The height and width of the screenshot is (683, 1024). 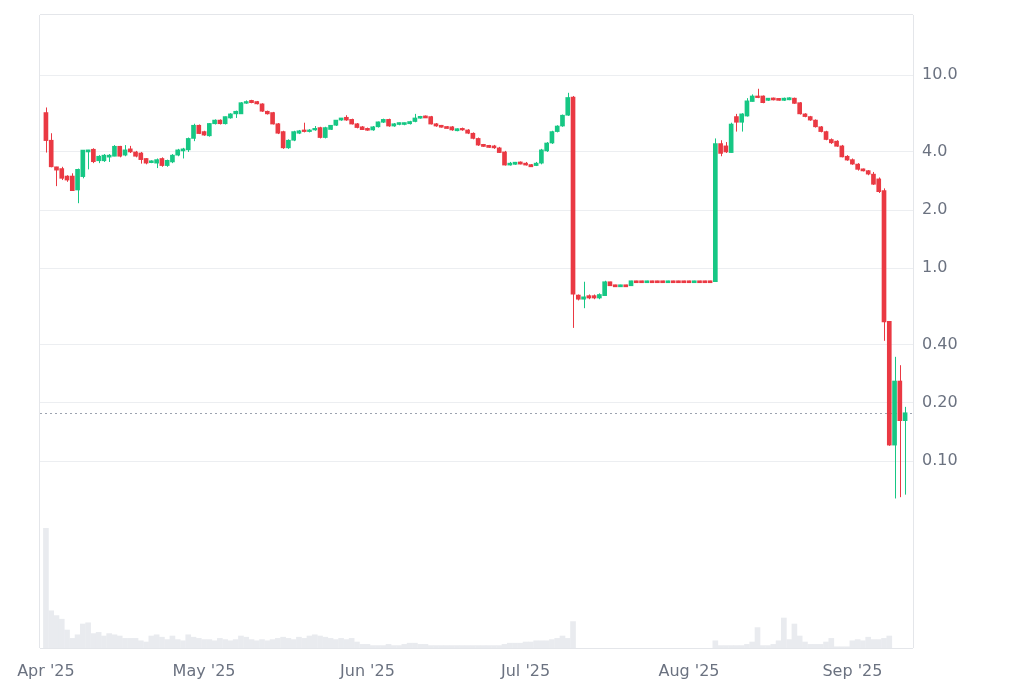 I want to click on x-tick-label: Aug '25, so click(x=689, y=670).